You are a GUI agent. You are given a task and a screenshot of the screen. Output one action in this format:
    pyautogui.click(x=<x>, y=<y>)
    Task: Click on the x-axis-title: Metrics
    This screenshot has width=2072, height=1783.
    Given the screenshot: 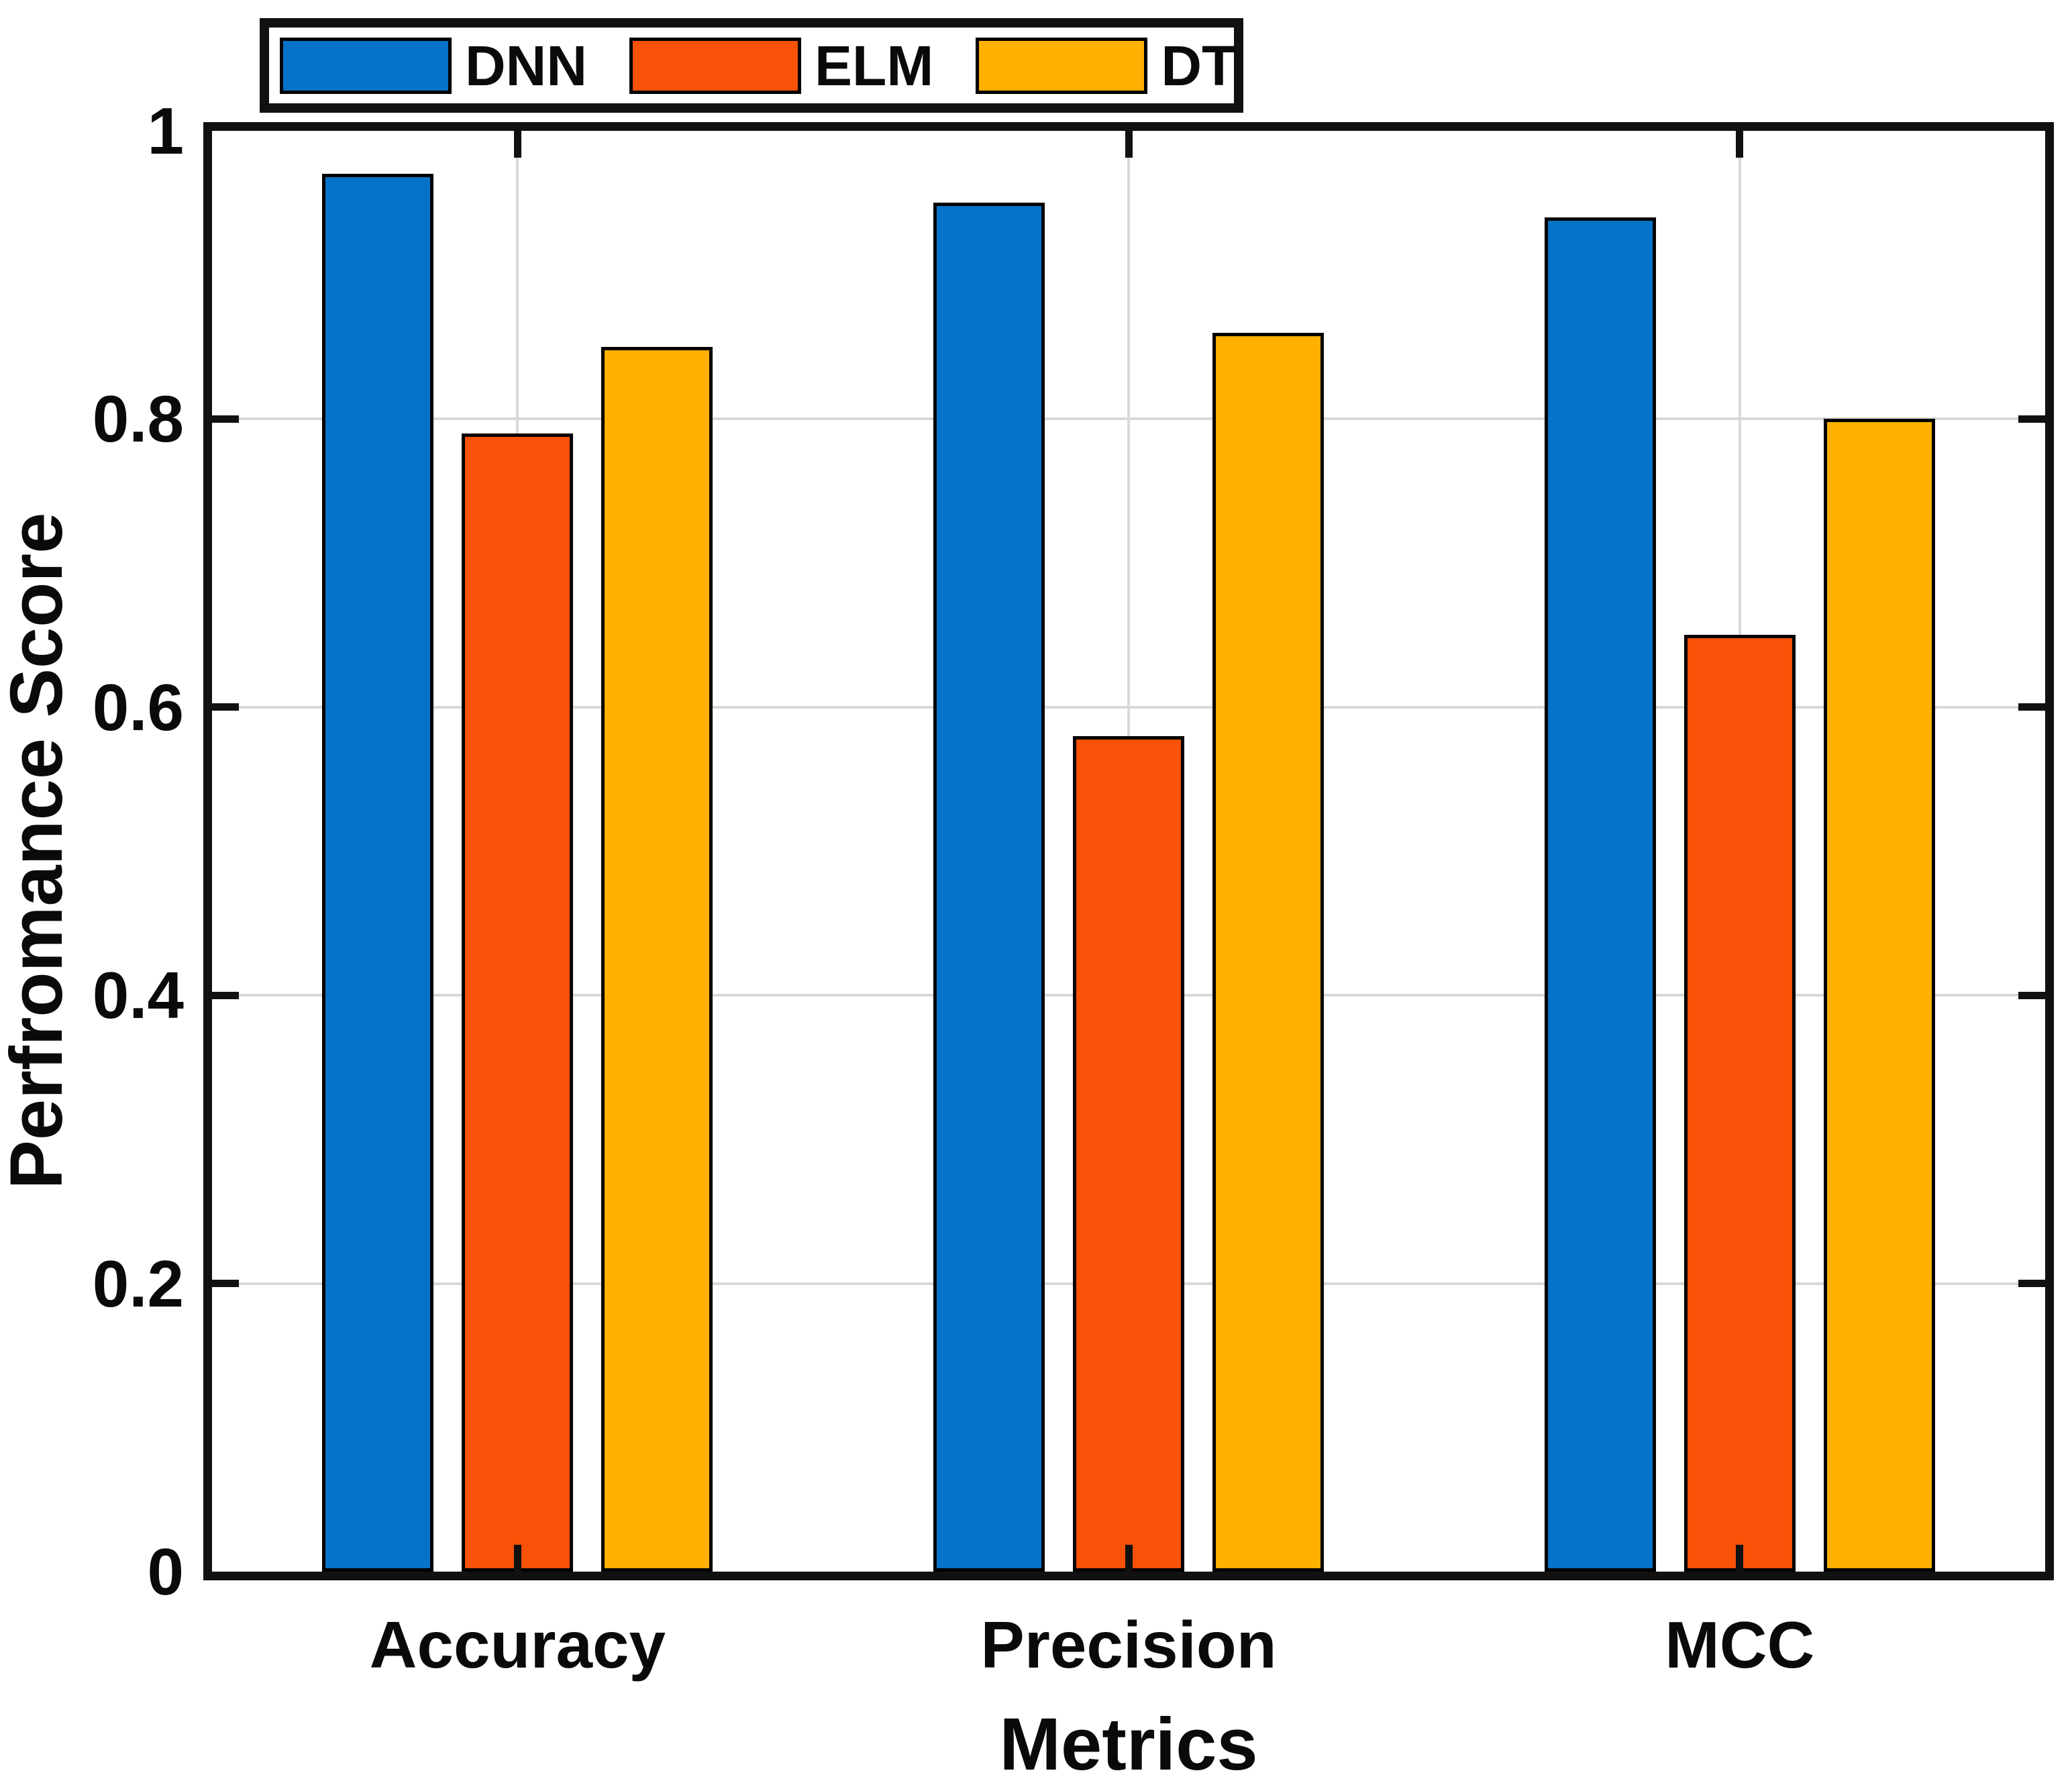 What is the action you would take?
    pyautogui.click(x=1128, y=1743)
    